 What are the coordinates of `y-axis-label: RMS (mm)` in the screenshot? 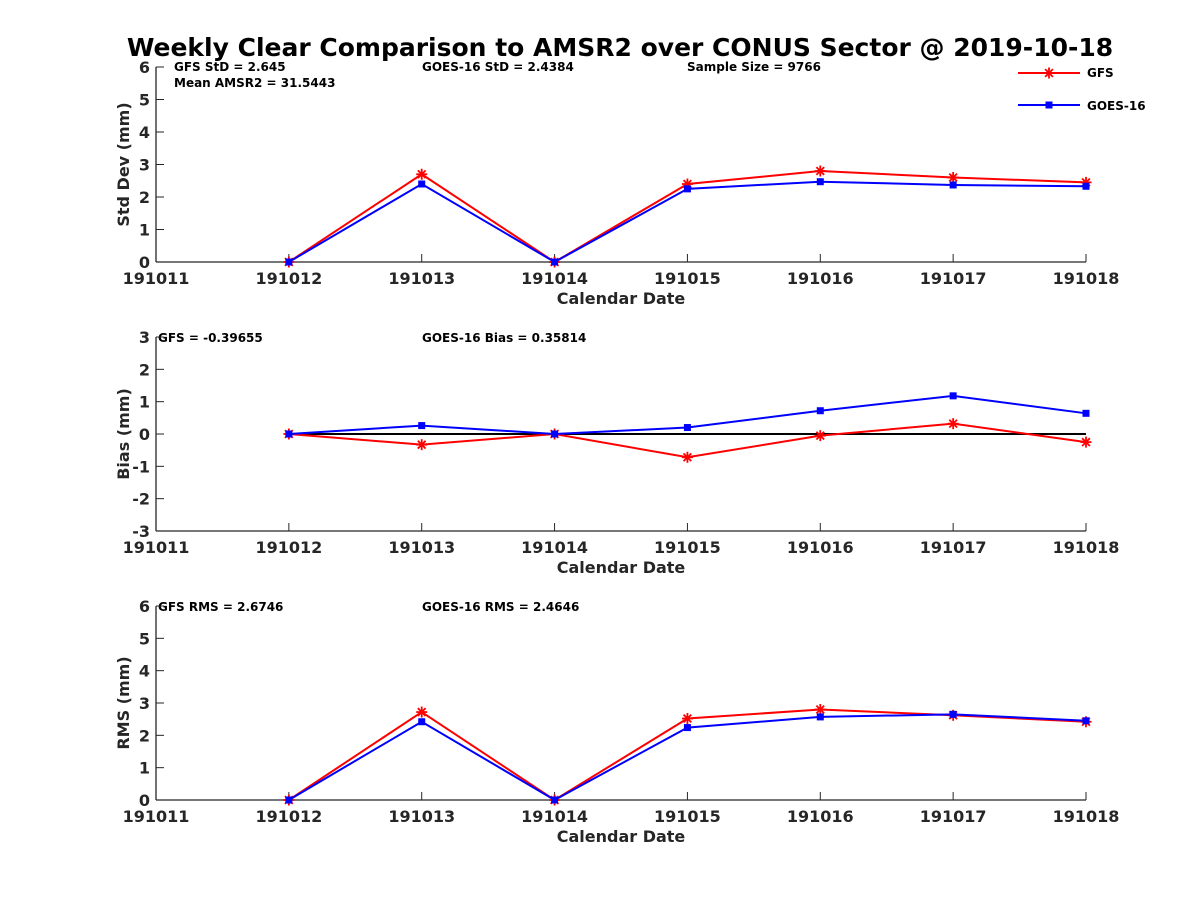 It's located at (123, 702).